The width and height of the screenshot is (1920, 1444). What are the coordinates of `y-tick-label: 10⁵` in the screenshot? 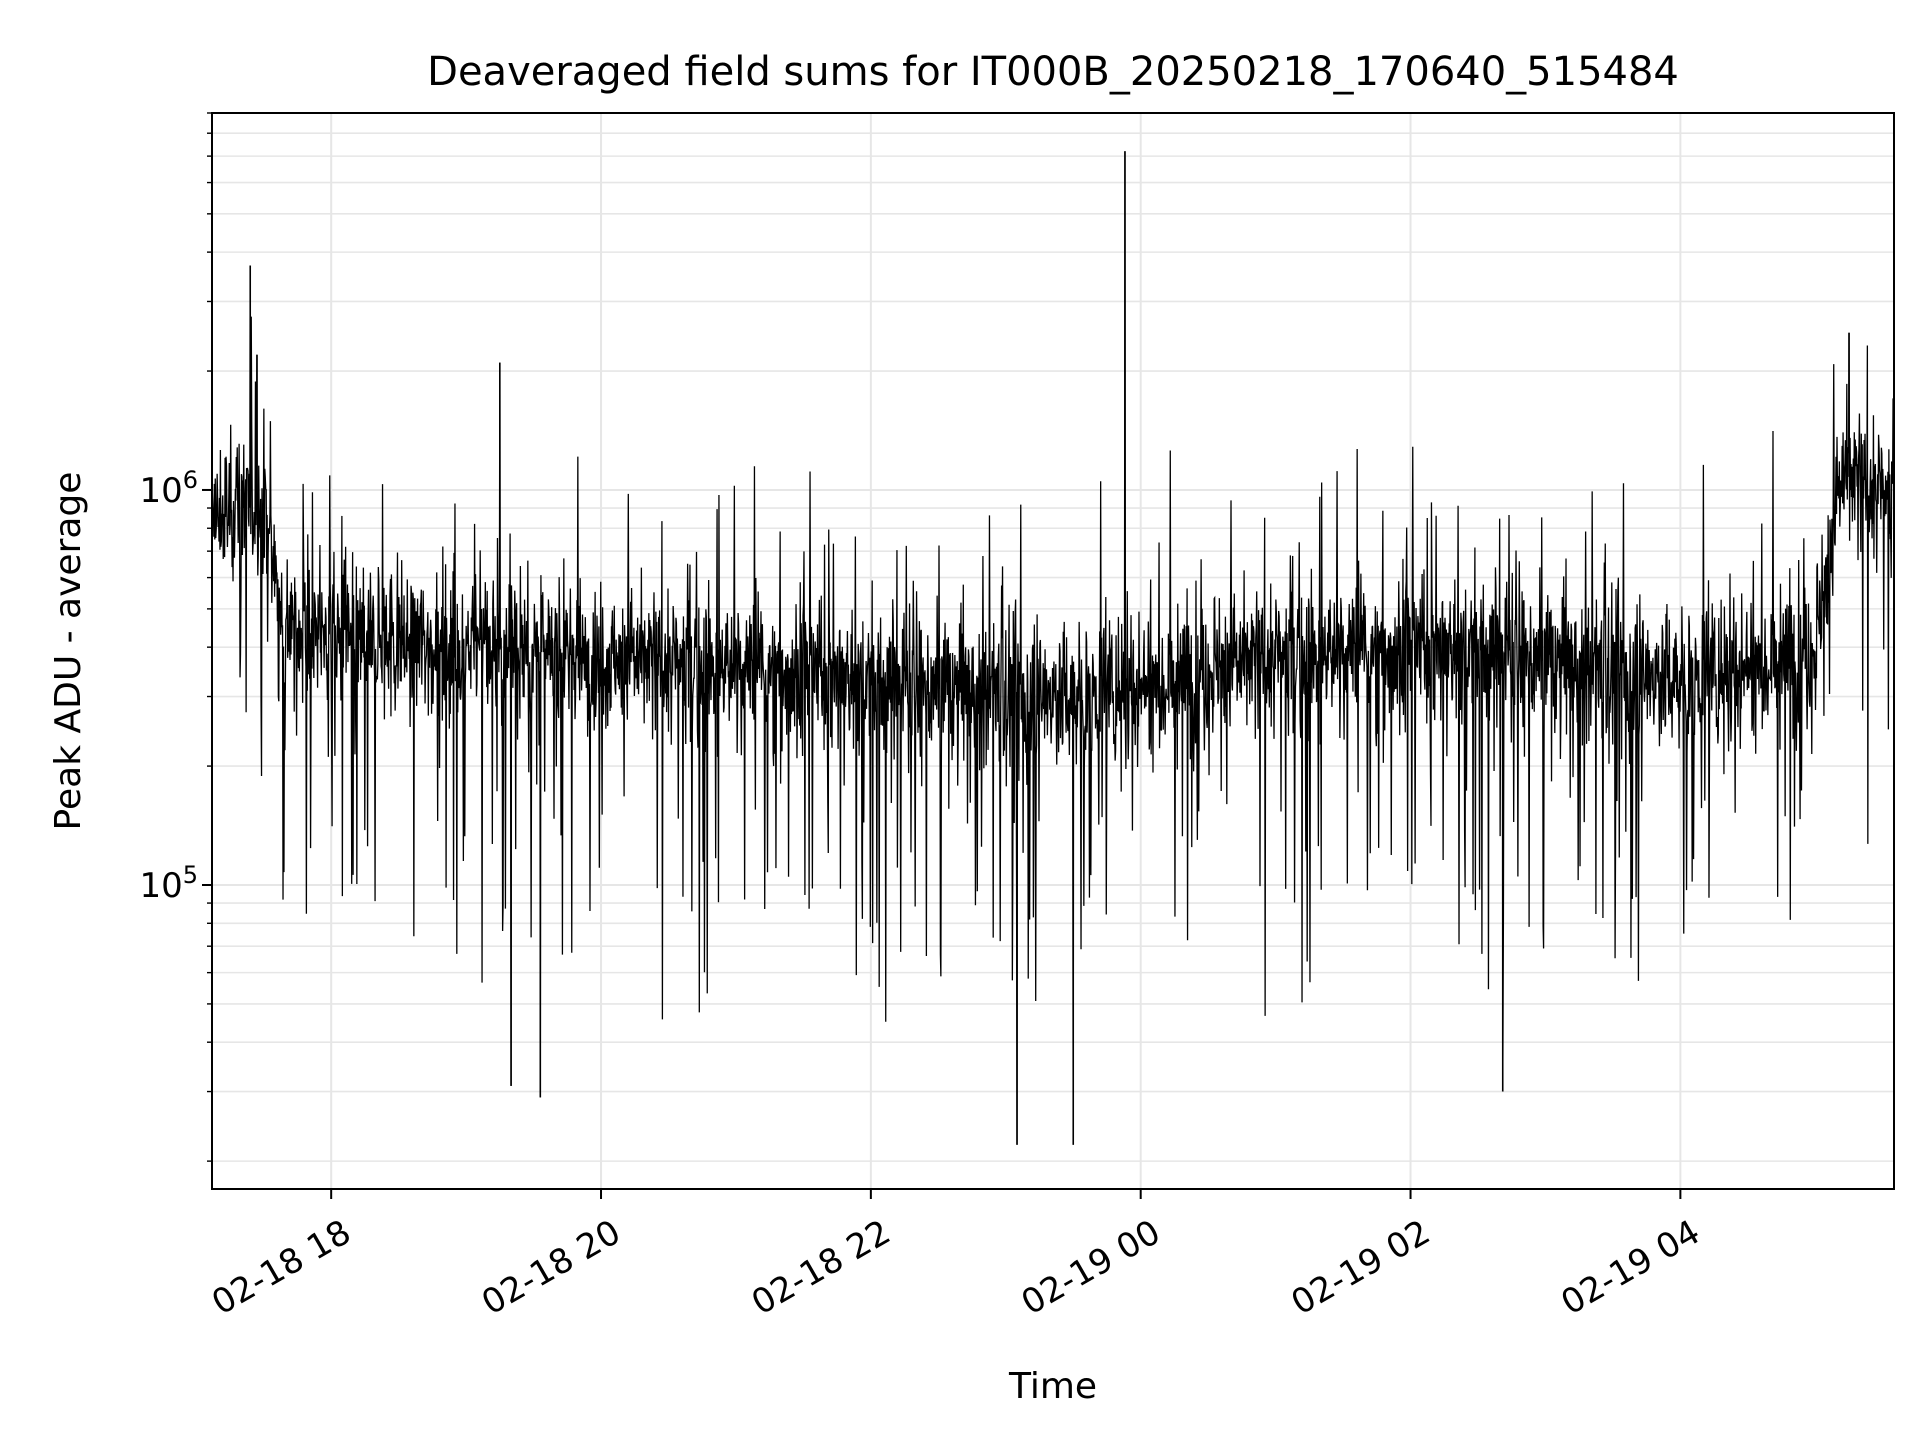 It's located at (168, 883).